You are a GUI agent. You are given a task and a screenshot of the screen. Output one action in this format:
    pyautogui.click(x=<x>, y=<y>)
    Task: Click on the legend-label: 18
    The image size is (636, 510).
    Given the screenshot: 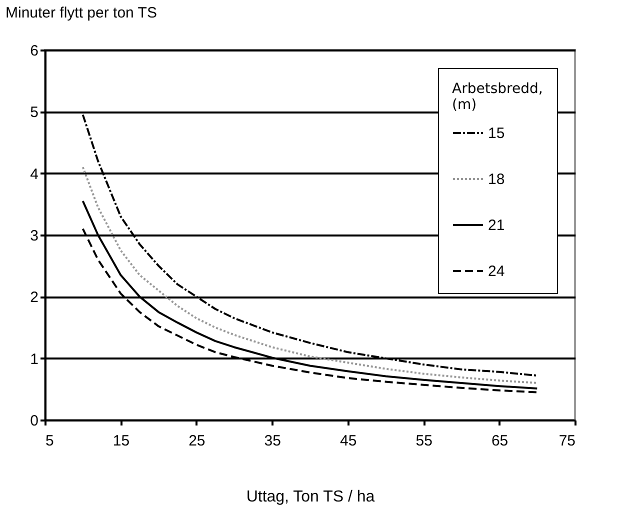 What is the action you would take?
    pyautogui.click(x=496, y=179)
    